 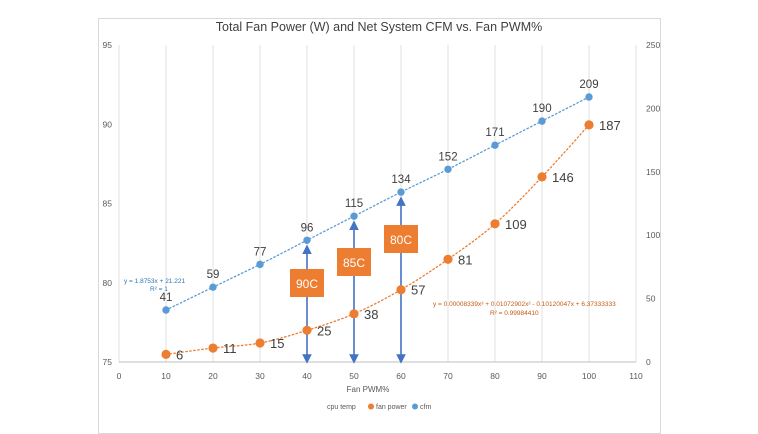 What do you see at coordinates (230, 348) in the screenshot?
I see `fan-power-data-label: 11` at bounding box center [230, 348].